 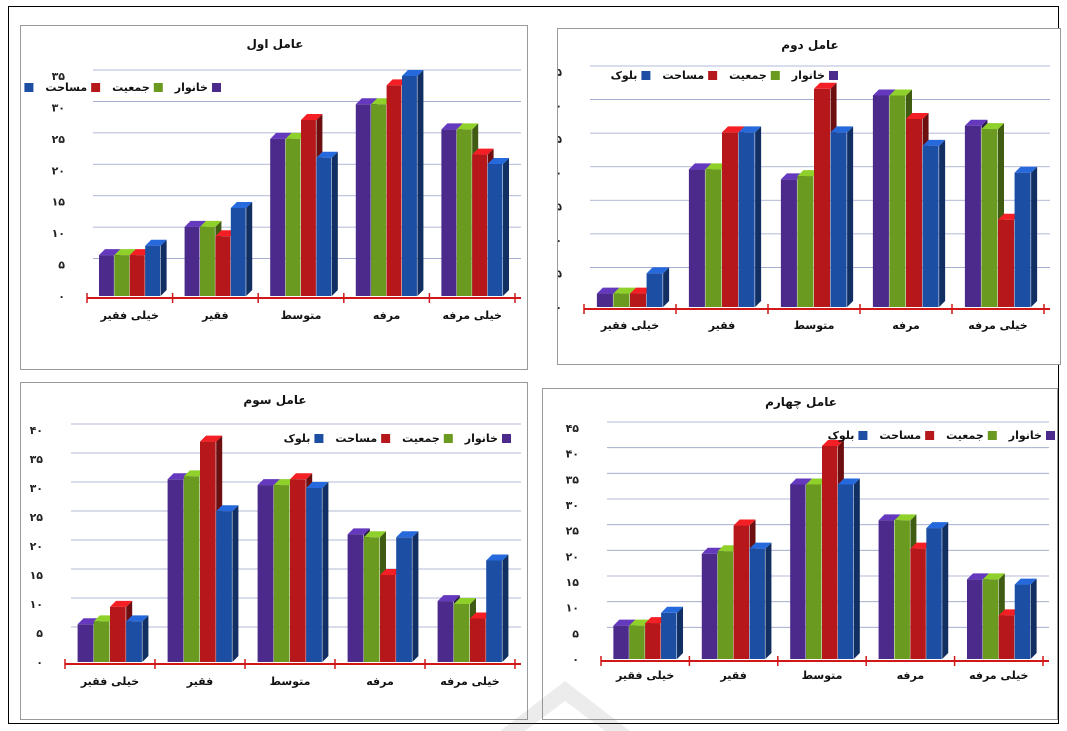 What do you see at coordinates (36, 604) in the screenshot?
I see `y-tick-label: ۱۰` at bounding box center [36, 604].